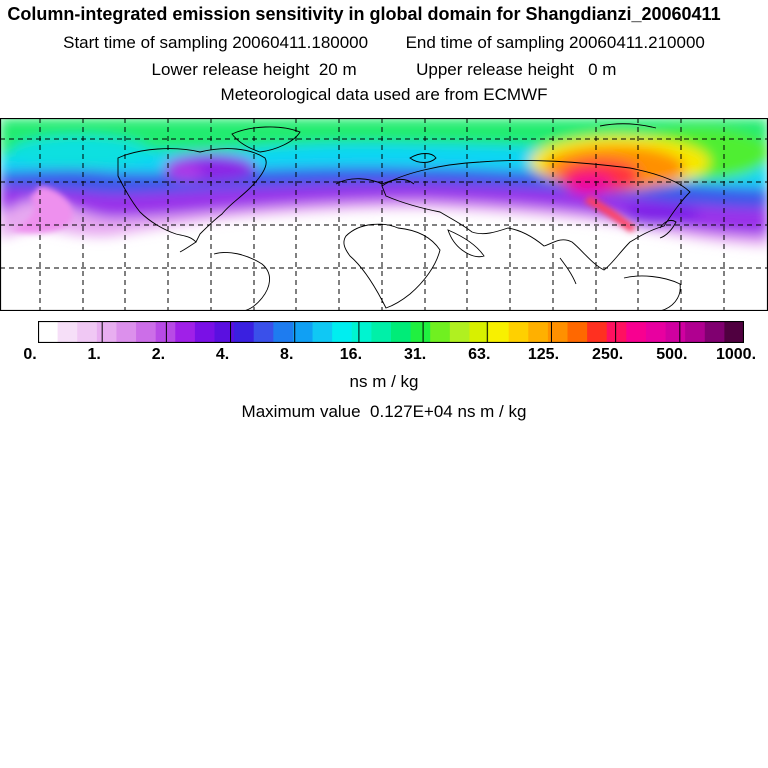  What do you see at coordinates (300, 42) in the screenshot?
I see `sampling-start-value: 20060411.180000` at bounding box center [300, 42].